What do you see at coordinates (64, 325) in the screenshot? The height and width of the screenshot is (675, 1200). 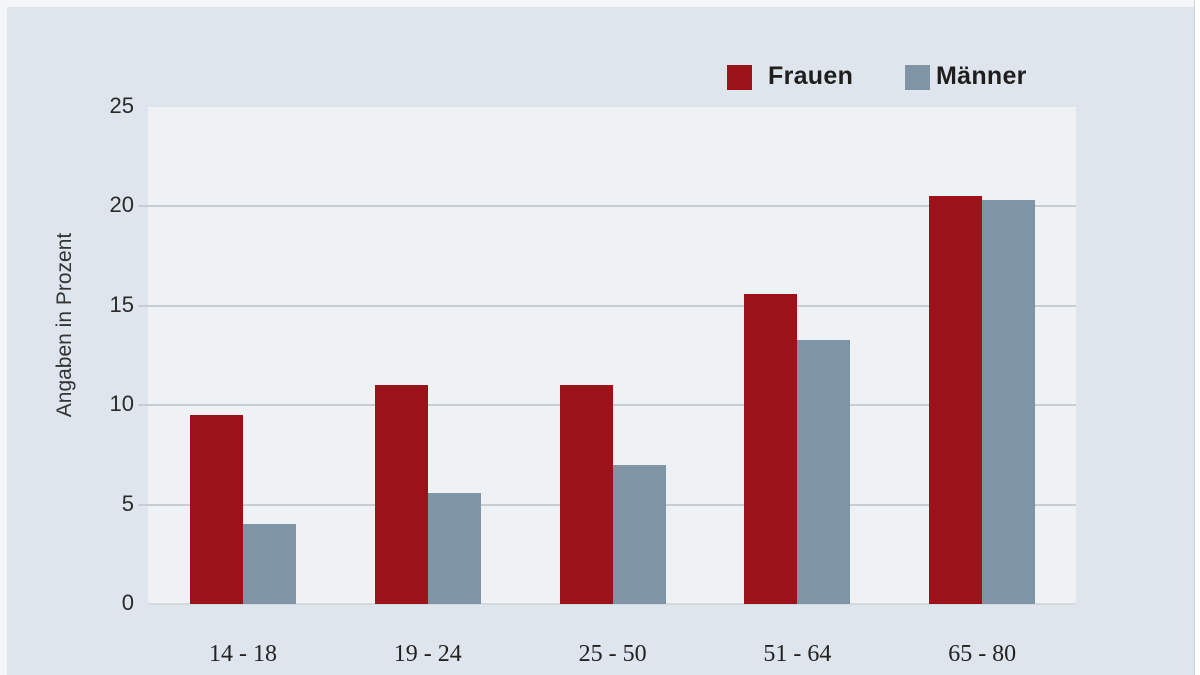 I see `y-axis-label: Angaben in Prozent` at bounding box center [64, 325].